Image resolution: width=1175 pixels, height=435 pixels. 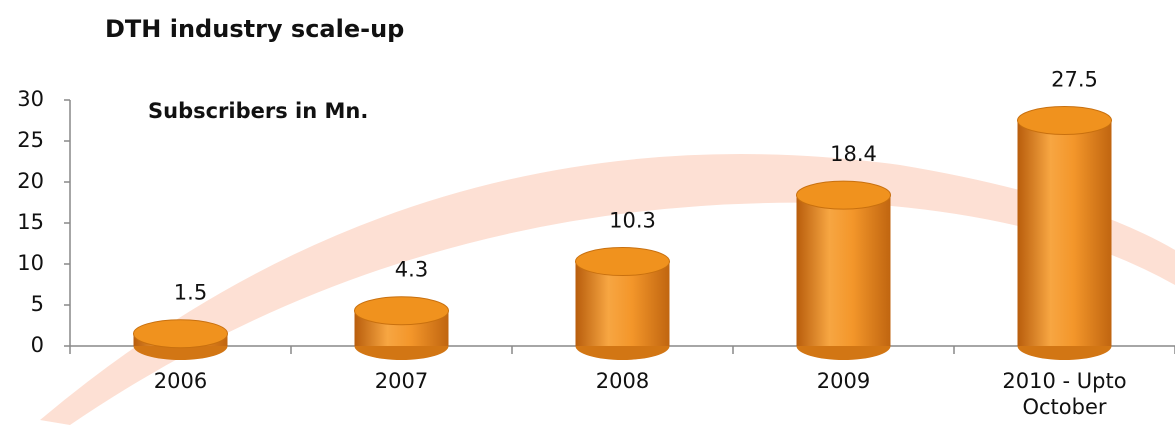 I want to click on y-tick-label: 15, so click(x=30, y=222).